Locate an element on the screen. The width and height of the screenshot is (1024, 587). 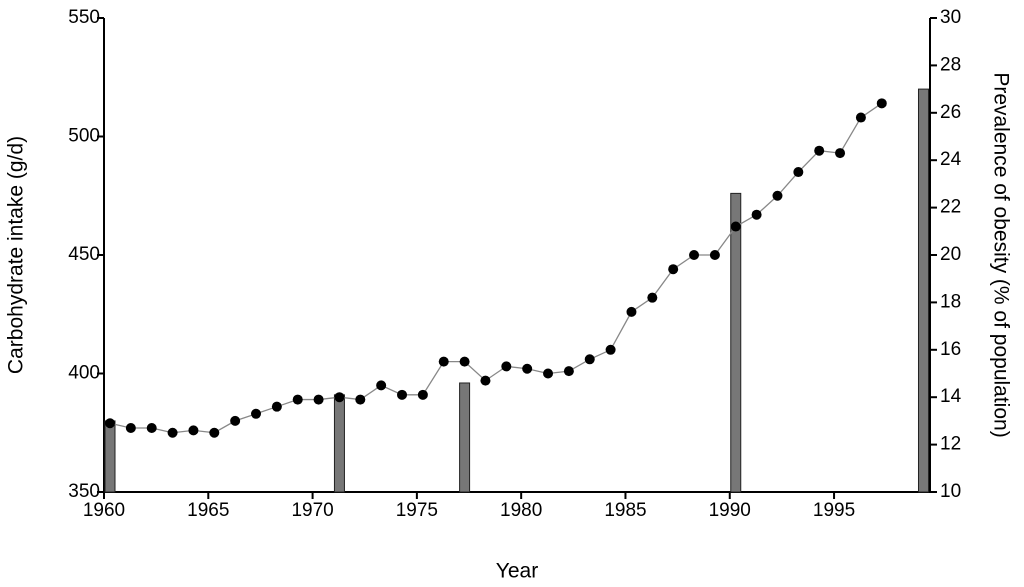
y-tick-label: 400 is located at coordinates (84, 373).